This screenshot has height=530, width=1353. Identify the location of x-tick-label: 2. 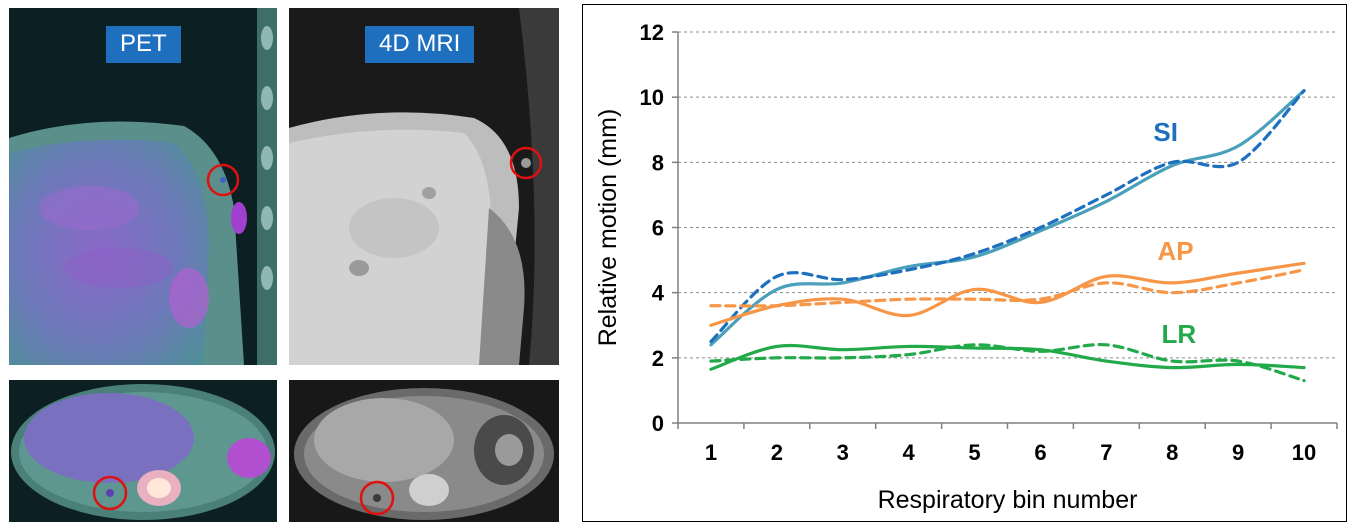
(777, 452).